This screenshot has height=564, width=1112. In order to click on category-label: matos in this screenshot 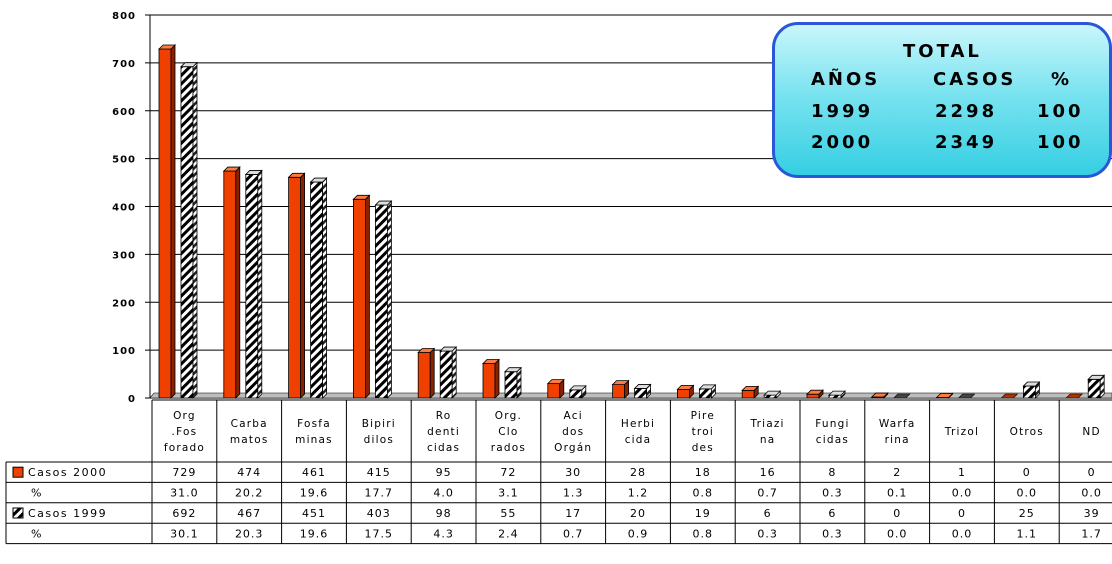, I will do `click(249, 440)`.